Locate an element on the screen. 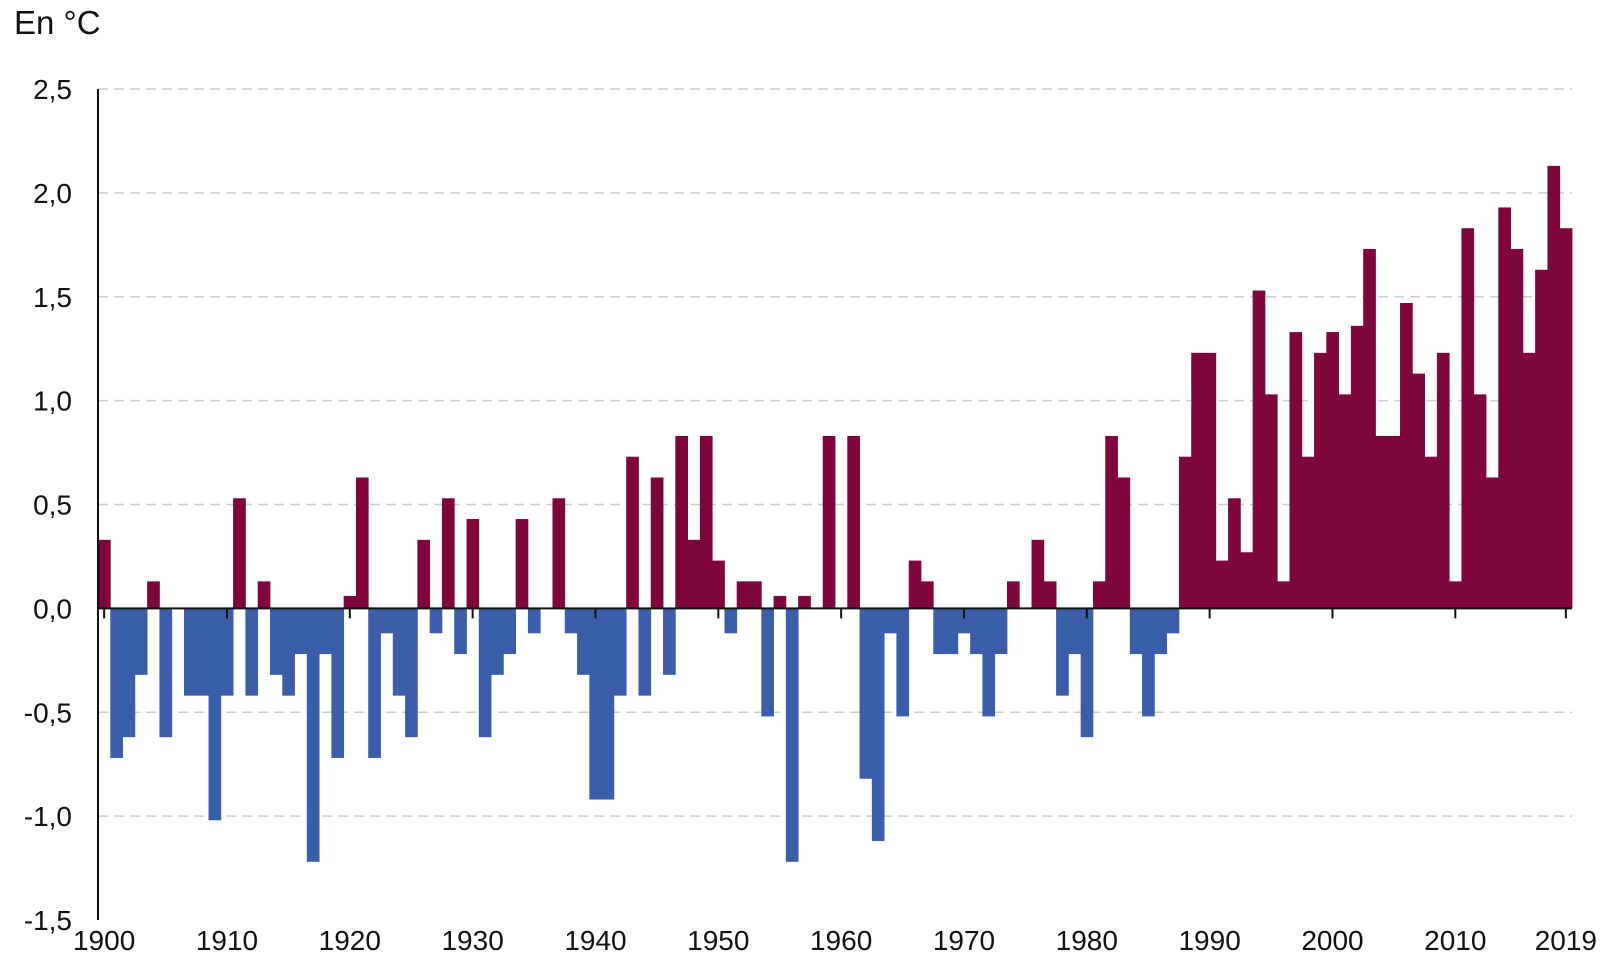 The image size is (1620, 974). bar-1955 is located at coordinates (780, 602).